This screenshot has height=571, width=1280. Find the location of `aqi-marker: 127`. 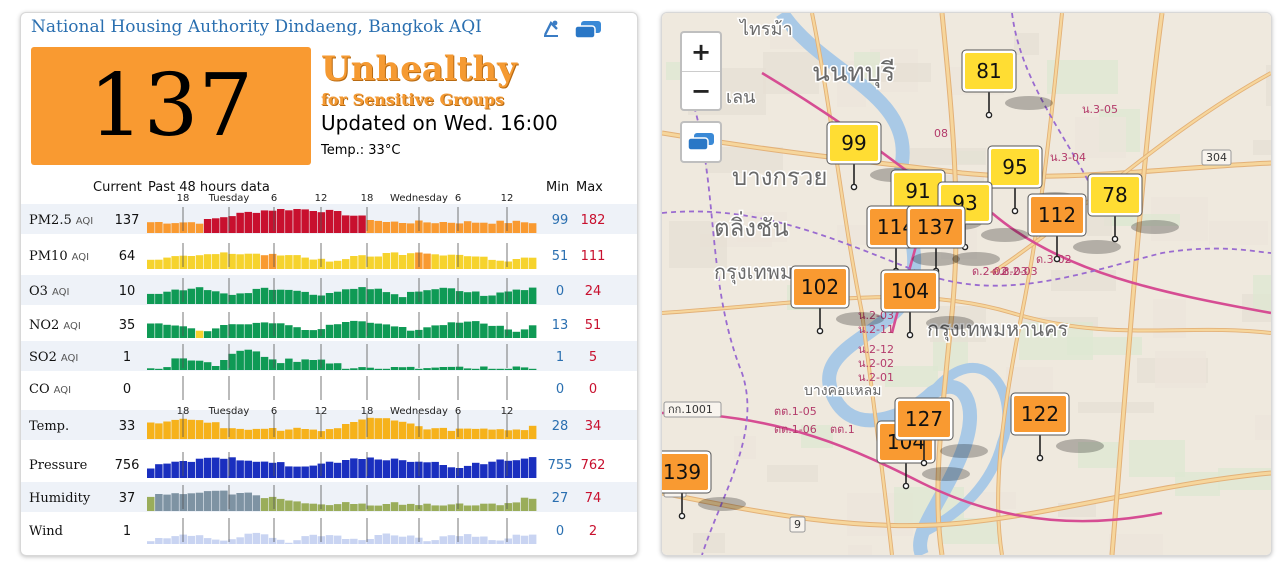

aqi-marker: 127 is located at coordinates (941, 432).